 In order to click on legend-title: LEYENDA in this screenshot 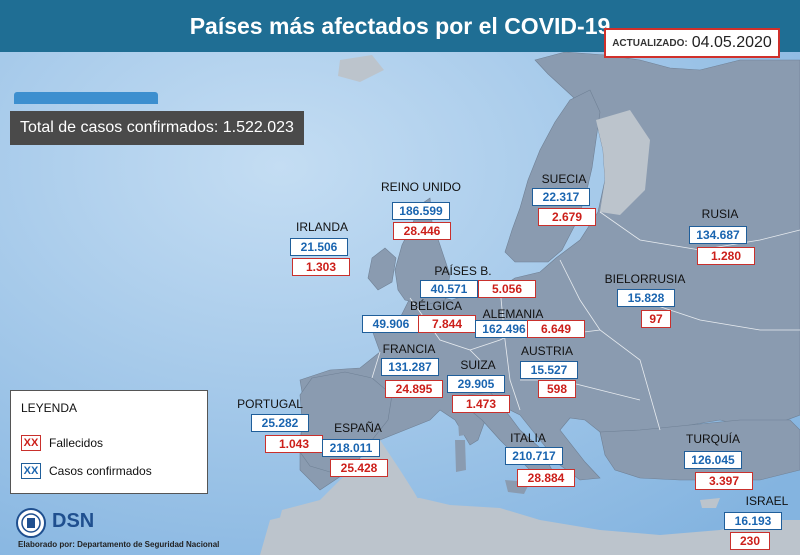, I will do `click(49, 408)`.